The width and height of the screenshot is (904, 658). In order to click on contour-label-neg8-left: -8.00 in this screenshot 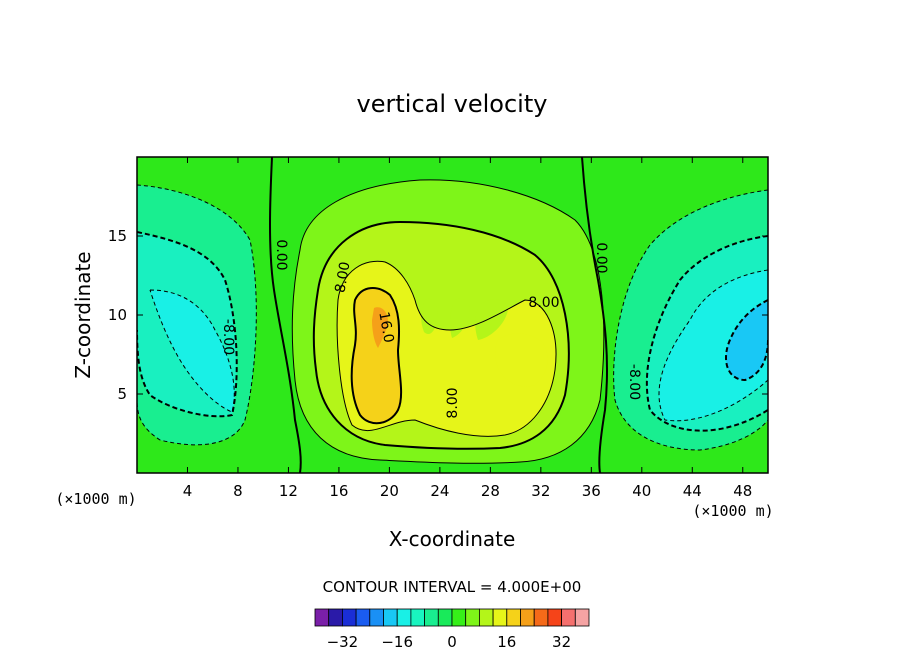, I will do `click(228, 337)`.